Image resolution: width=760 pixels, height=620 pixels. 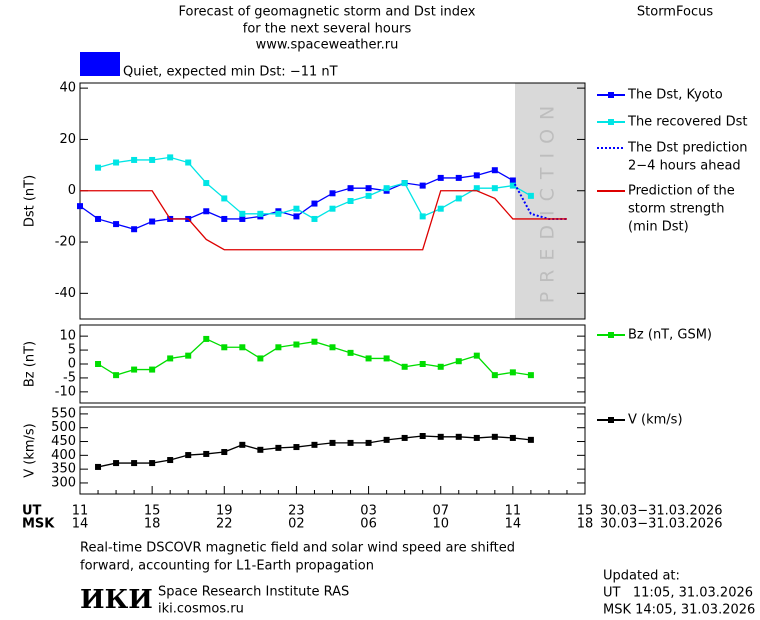 What do you see at coordinates (32, 511) in the screenshot?
I see `time-row-name: UT` at bounding box center [32, 511].